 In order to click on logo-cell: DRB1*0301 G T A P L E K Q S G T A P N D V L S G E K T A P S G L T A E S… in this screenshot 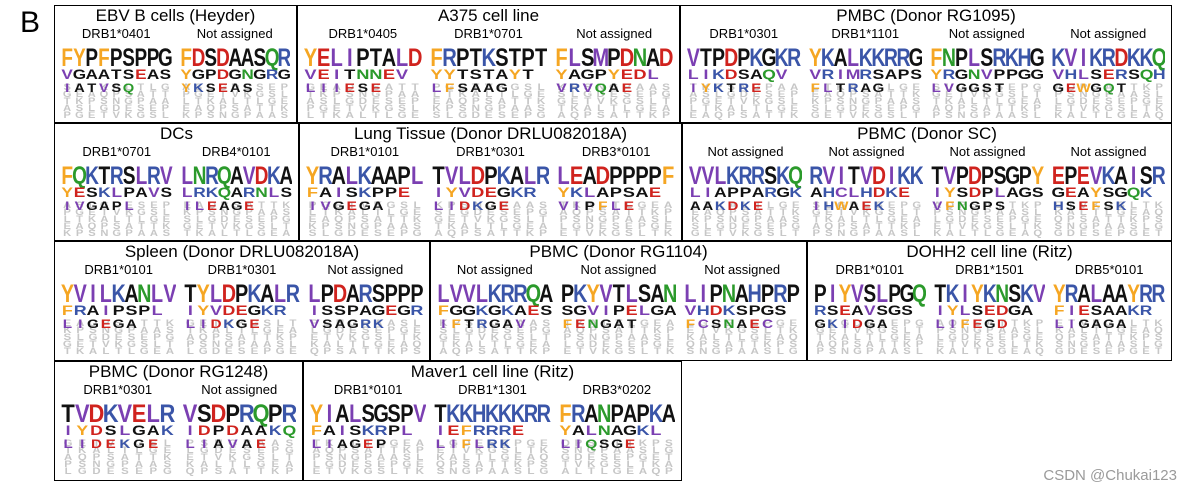, I will do `click(117, 430)`.